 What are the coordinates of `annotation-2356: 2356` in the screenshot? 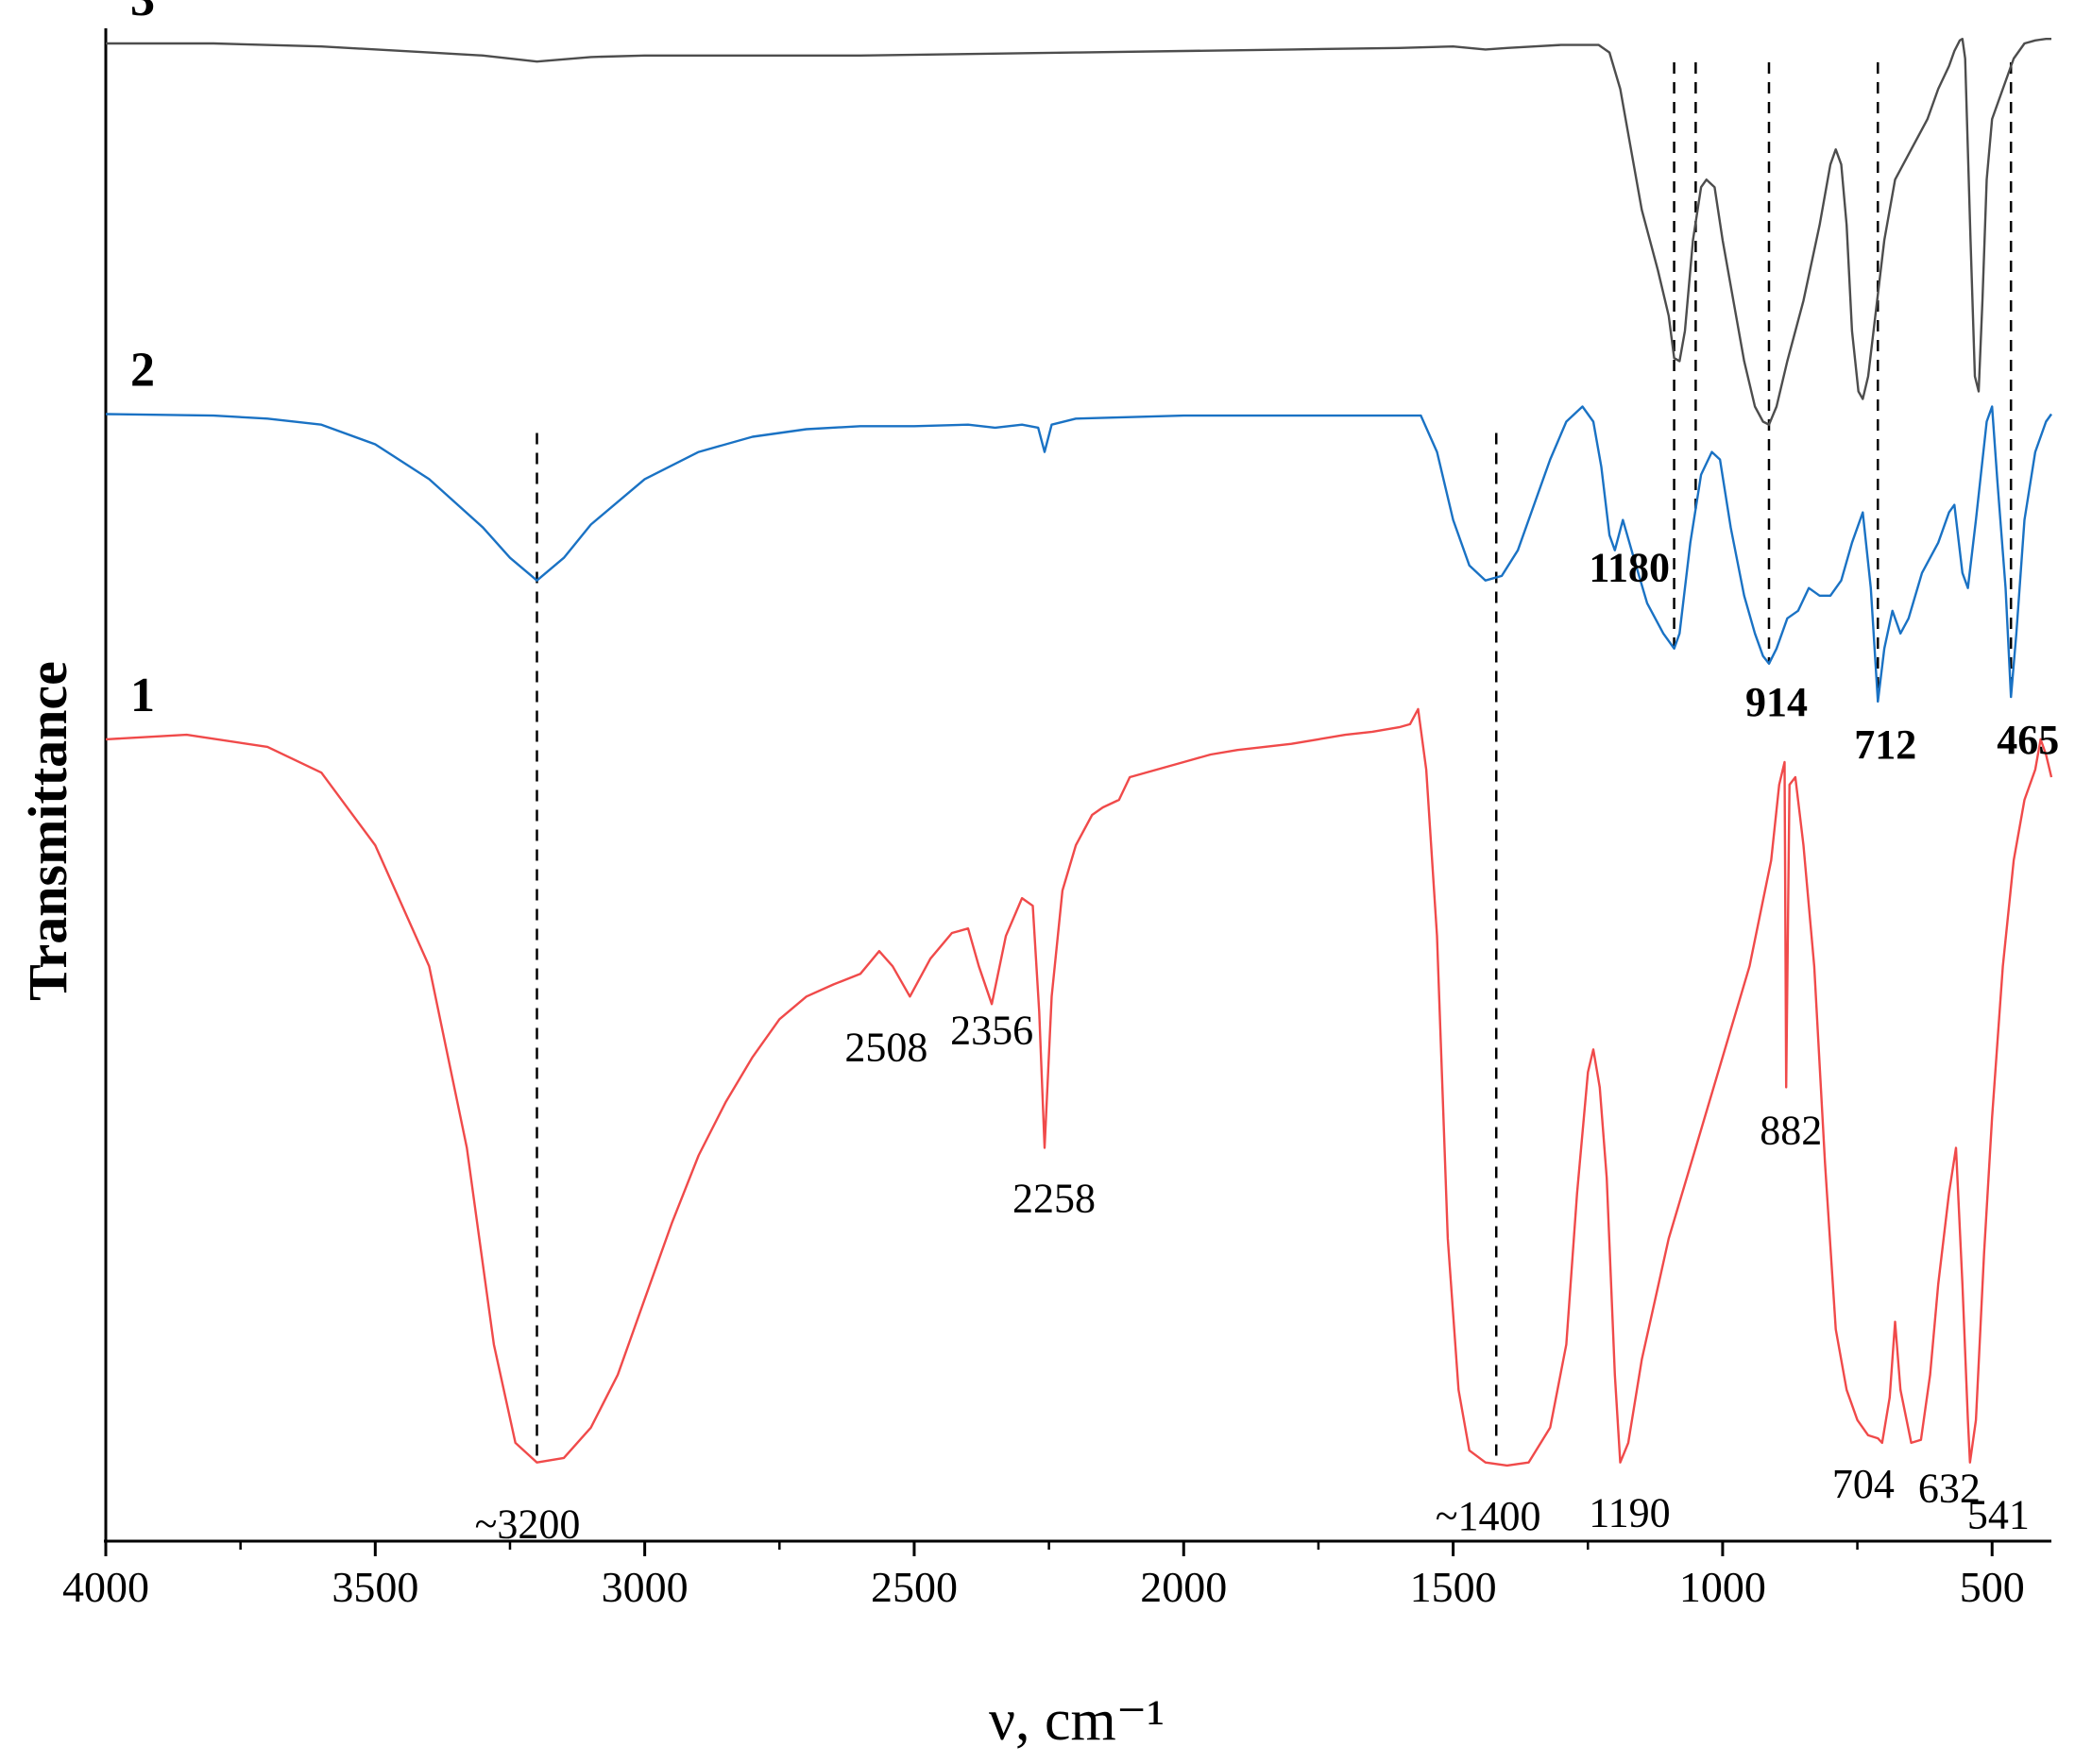 It's located at (991, 1030).